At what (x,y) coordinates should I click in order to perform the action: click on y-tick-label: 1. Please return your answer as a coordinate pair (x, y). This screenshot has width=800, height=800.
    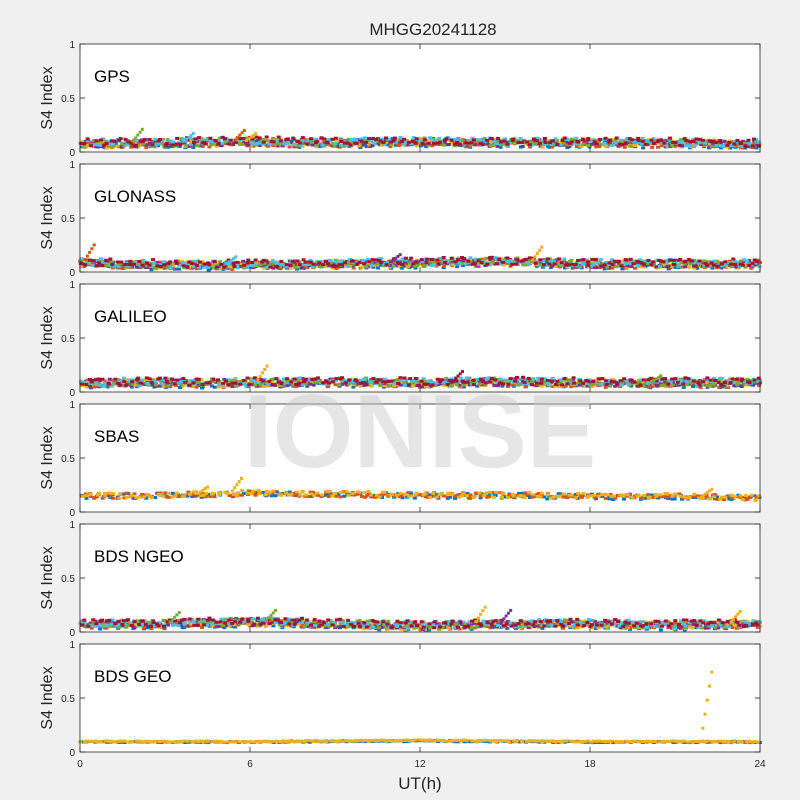
    Looking at the image, I should click on (72, 285).